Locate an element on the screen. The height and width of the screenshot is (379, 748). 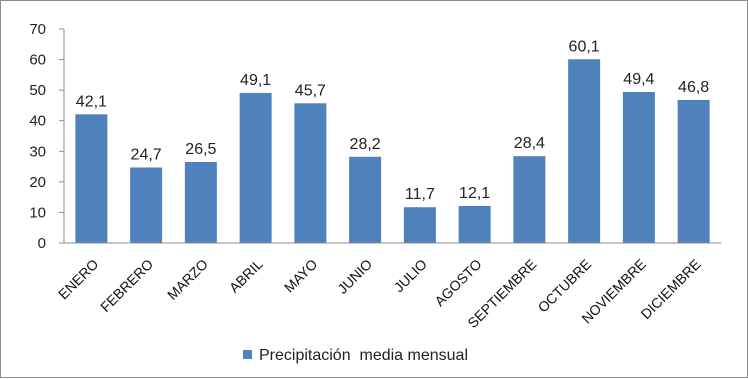
data-label: 49,1 is located at coordinates (255, 80).